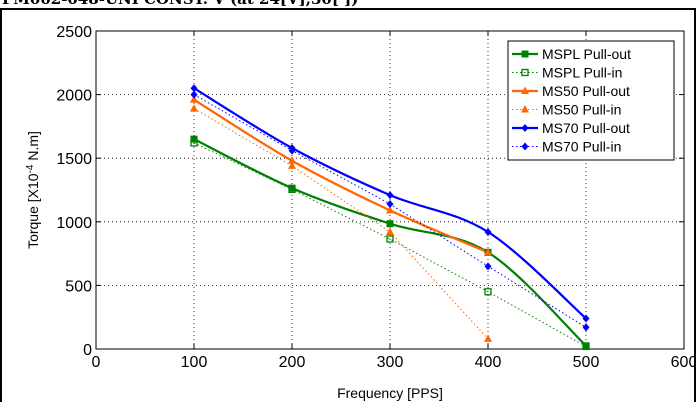 The height and width of the screenshot is (402, 696). Describe the element at coordinates (74, 96) in the screenshot. I see `y-tick-label: 2000` at that location.